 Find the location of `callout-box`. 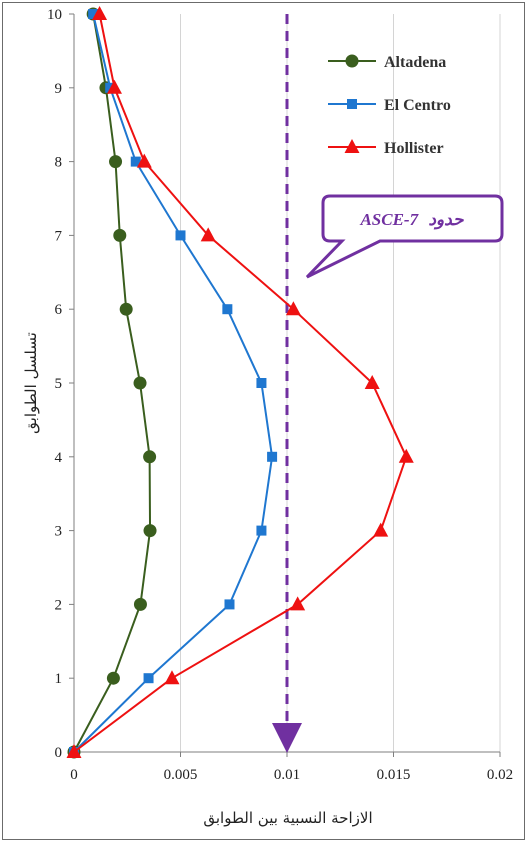

callout-box is located at coordinates (404, 236).